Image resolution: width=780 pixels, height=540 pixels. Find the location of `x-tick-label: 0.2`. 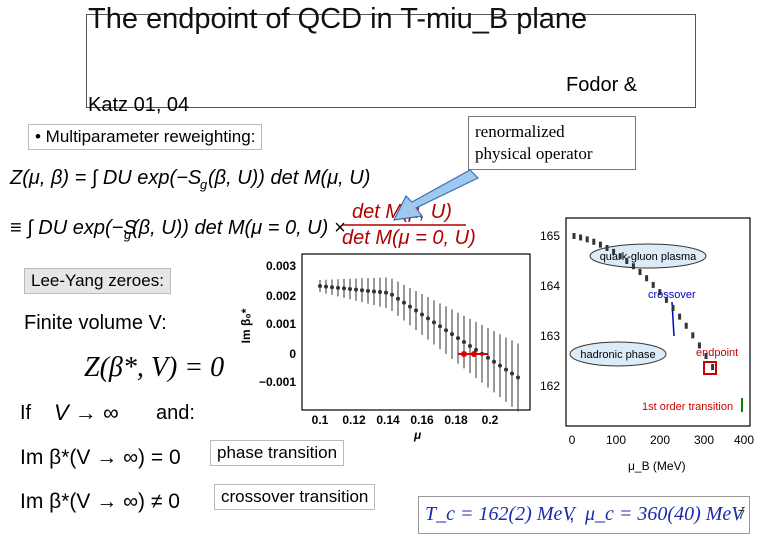

x-tick-label: 0.2 is located at coordinates (490, 420).